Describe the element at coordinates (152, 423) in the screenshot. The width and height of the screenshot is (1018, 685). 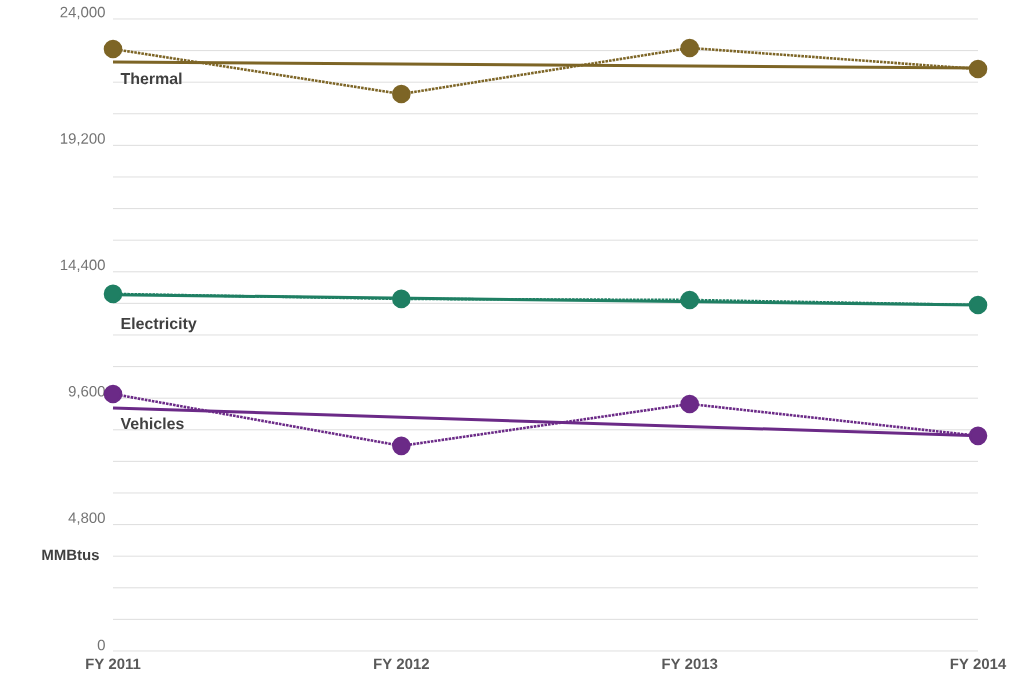
I see `series-label: Vehicles` at that location.